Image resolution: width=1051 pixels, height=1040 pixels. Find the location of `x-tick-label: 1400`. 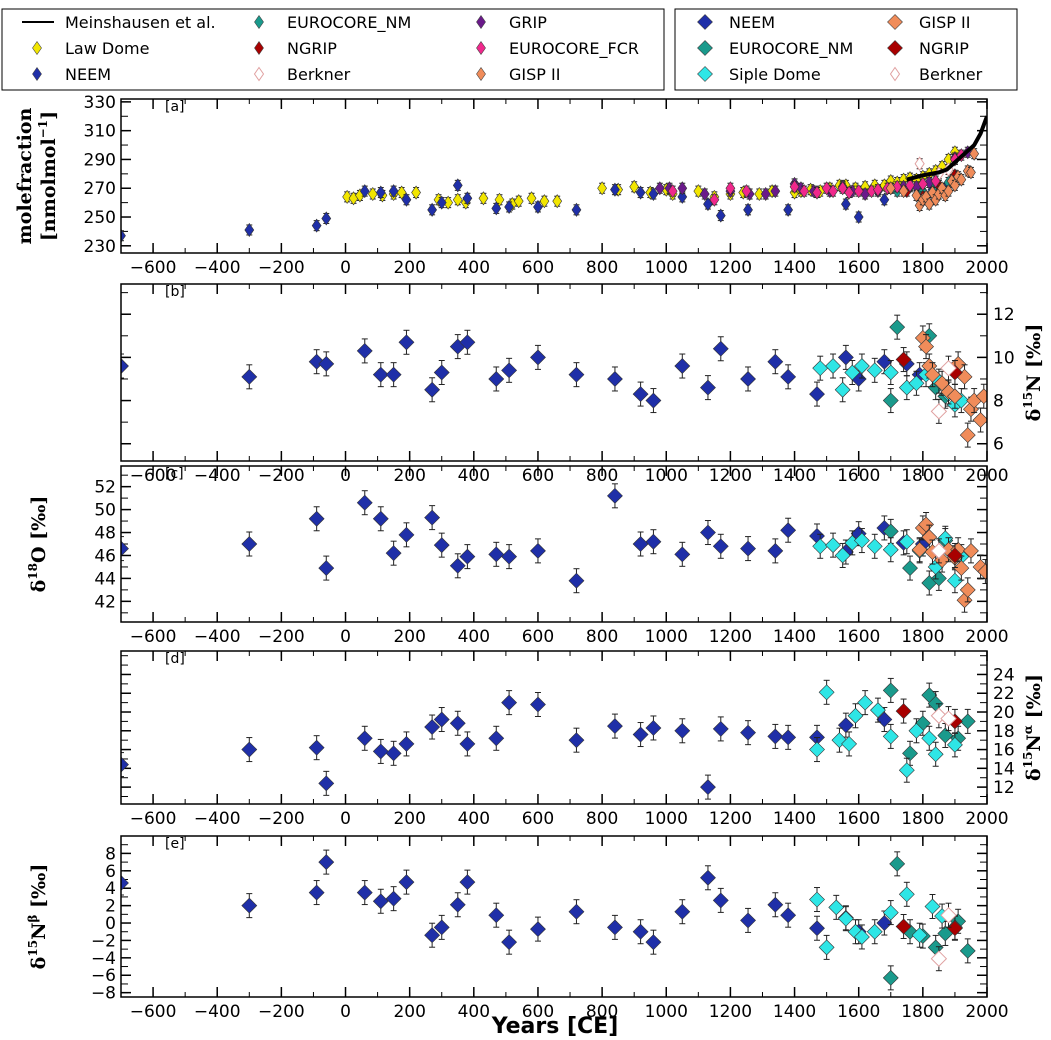

x-tick-label: 1400 is located at coordinates (794, 1012).